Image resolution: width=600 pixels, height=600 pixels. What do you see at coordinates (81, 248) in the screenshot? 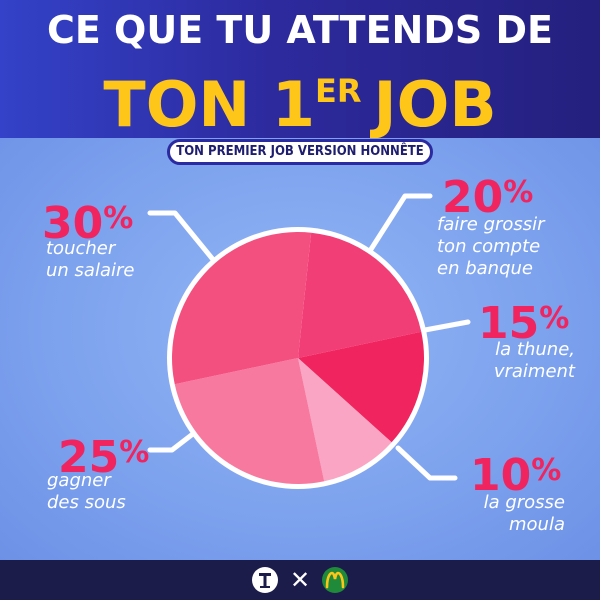
I see `slice-label-30-line-1: toucher` at bounding box center [81, 248].